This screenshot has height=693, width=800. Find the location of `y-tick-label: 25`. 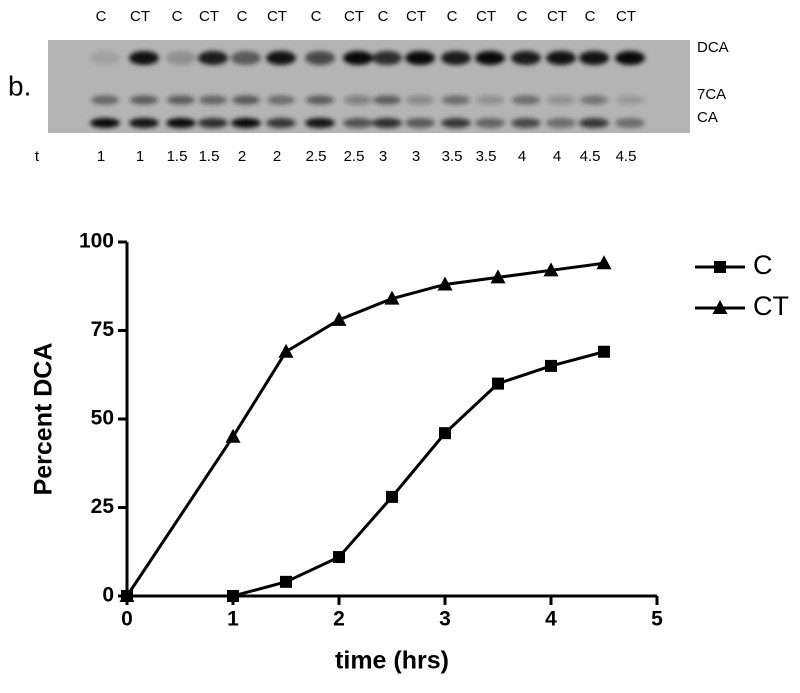

y-tick-label: 25 is located at coordinates (103, 506).